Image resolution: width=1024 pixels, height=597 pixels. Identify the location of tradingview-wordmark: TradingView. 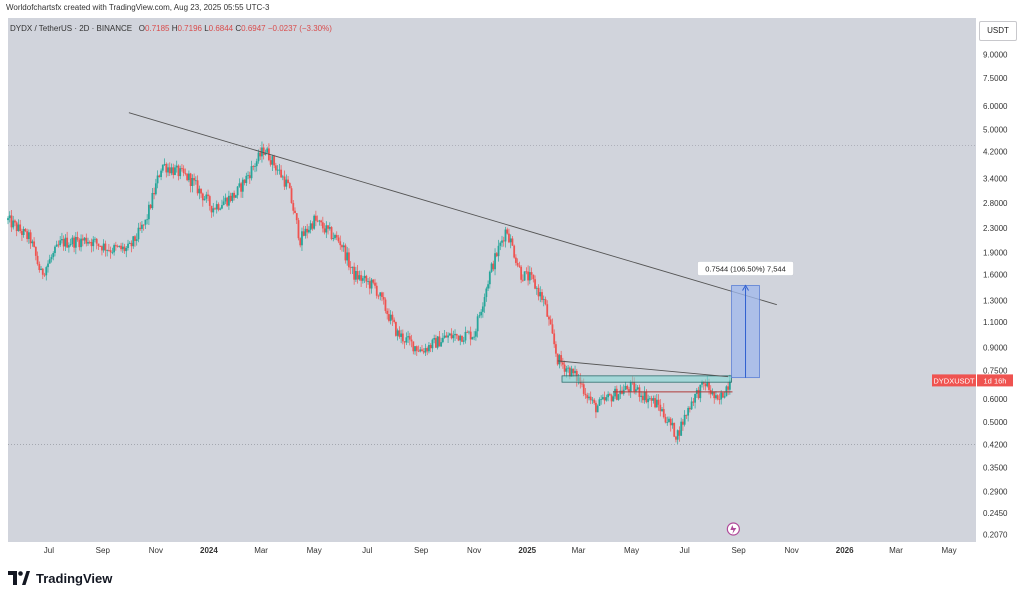
(74, 578).